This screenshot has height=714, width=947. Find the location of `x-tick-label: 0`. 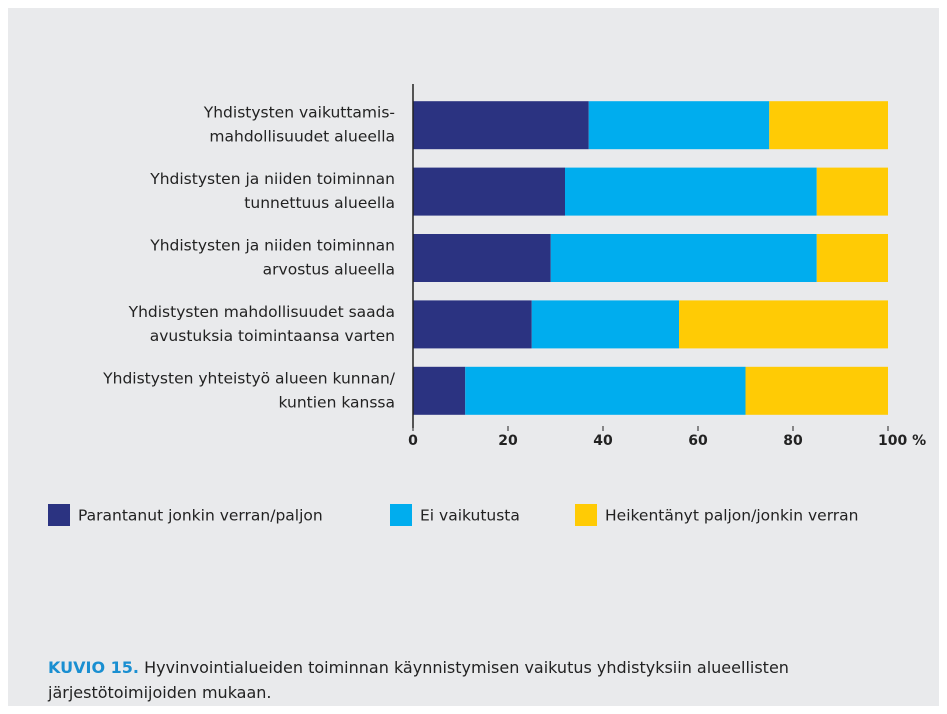

x-tick-label: 0 is located at coordinates (413, 441).